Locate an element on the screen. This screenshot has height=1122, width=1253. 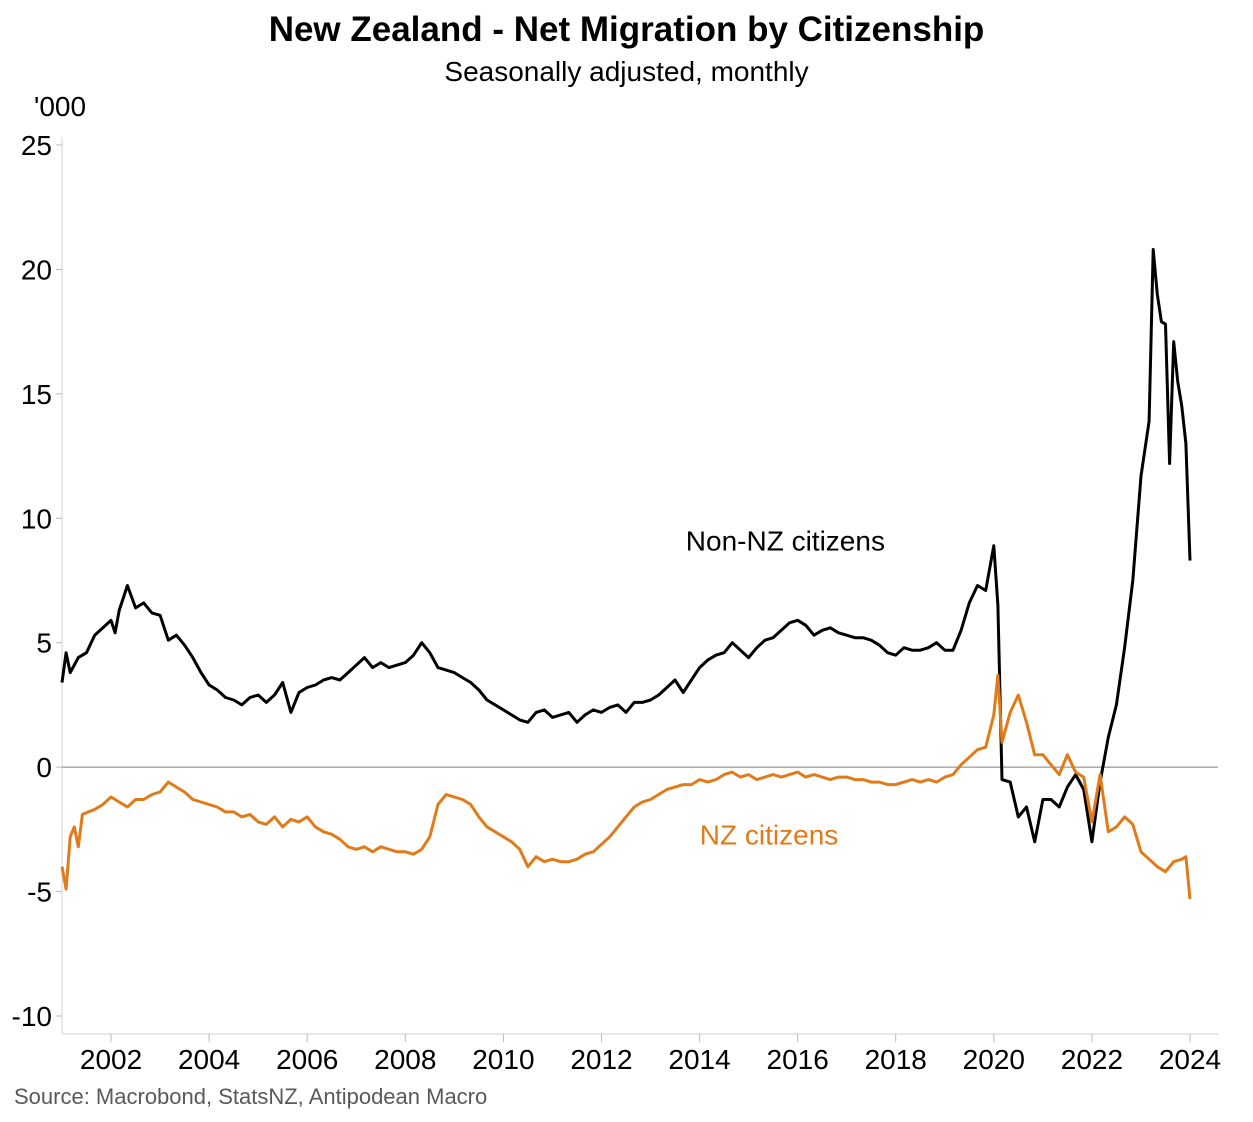
x-tick-label: 2018 is located at coordinates (896, 1059).